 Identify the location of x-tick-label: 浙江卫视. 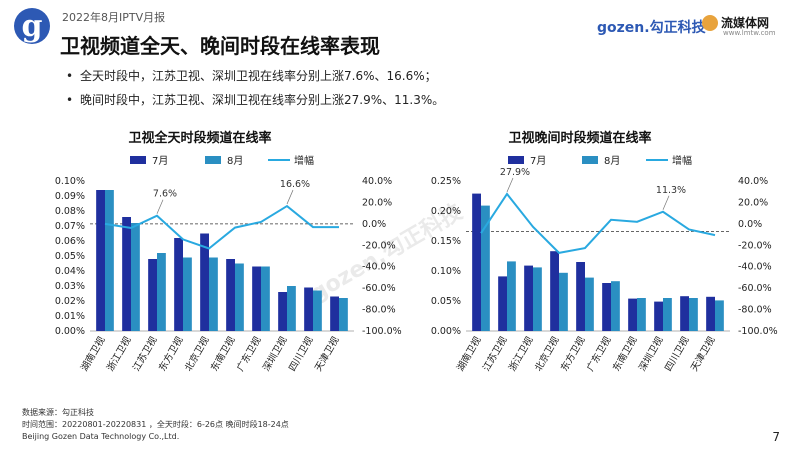
(521, 353).